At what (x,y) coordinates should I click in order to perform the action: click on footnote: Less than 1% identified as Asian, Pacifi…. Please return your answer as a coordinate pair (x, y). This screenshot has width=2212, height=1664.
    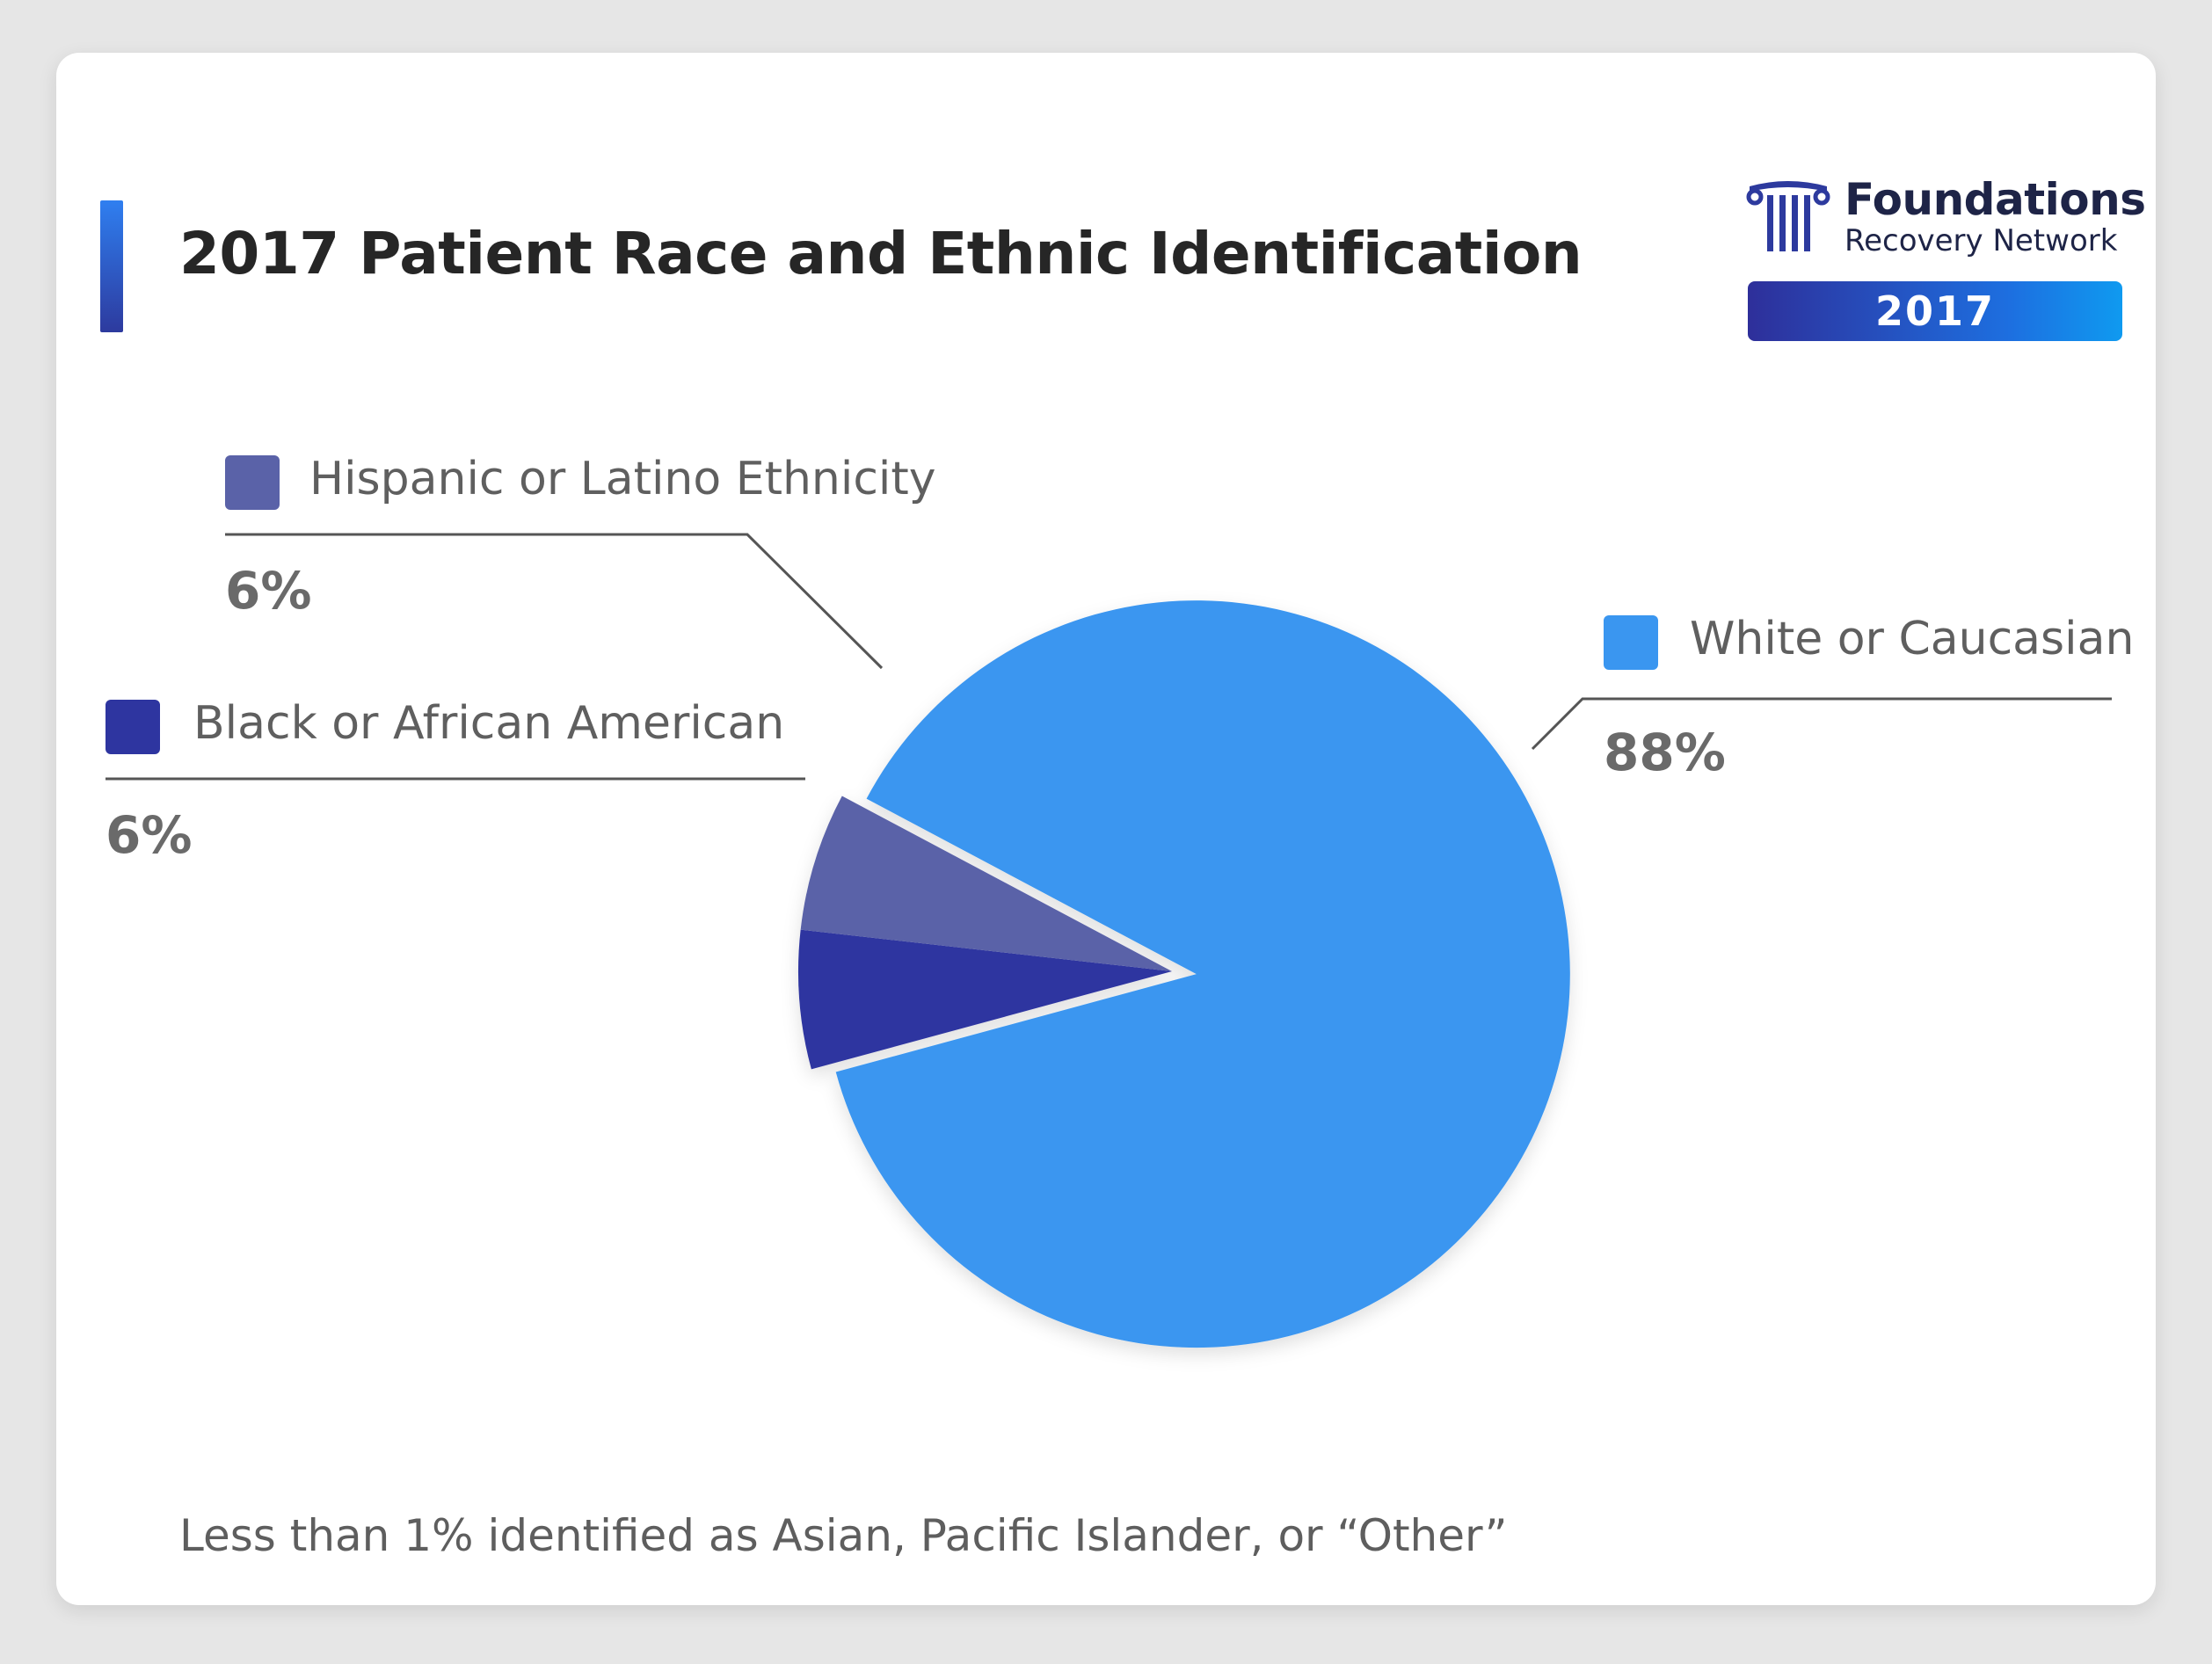
    Looking at the image, I should click on (843, 1535).